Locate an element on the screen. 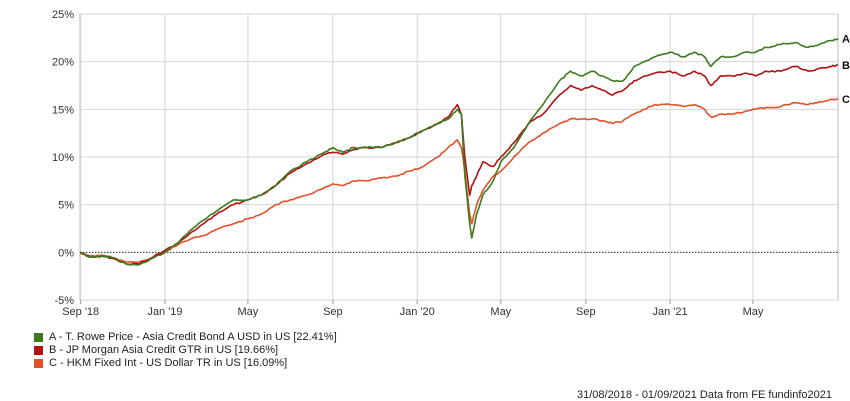 This screenshot has width=850, height=401. y-axis-ticks: 25% 20% 15% 10% 5% 0% -5% is located at coordinates (63, 158).